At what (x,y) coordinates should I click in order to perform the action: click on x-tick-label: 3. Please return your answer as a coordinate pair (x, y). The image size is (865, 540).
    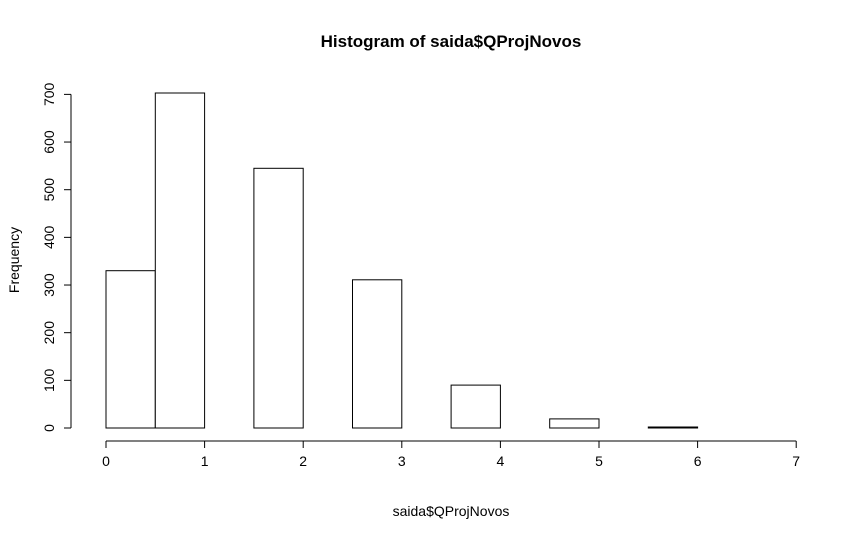
    Looking at the image, I should click on (402, 461).